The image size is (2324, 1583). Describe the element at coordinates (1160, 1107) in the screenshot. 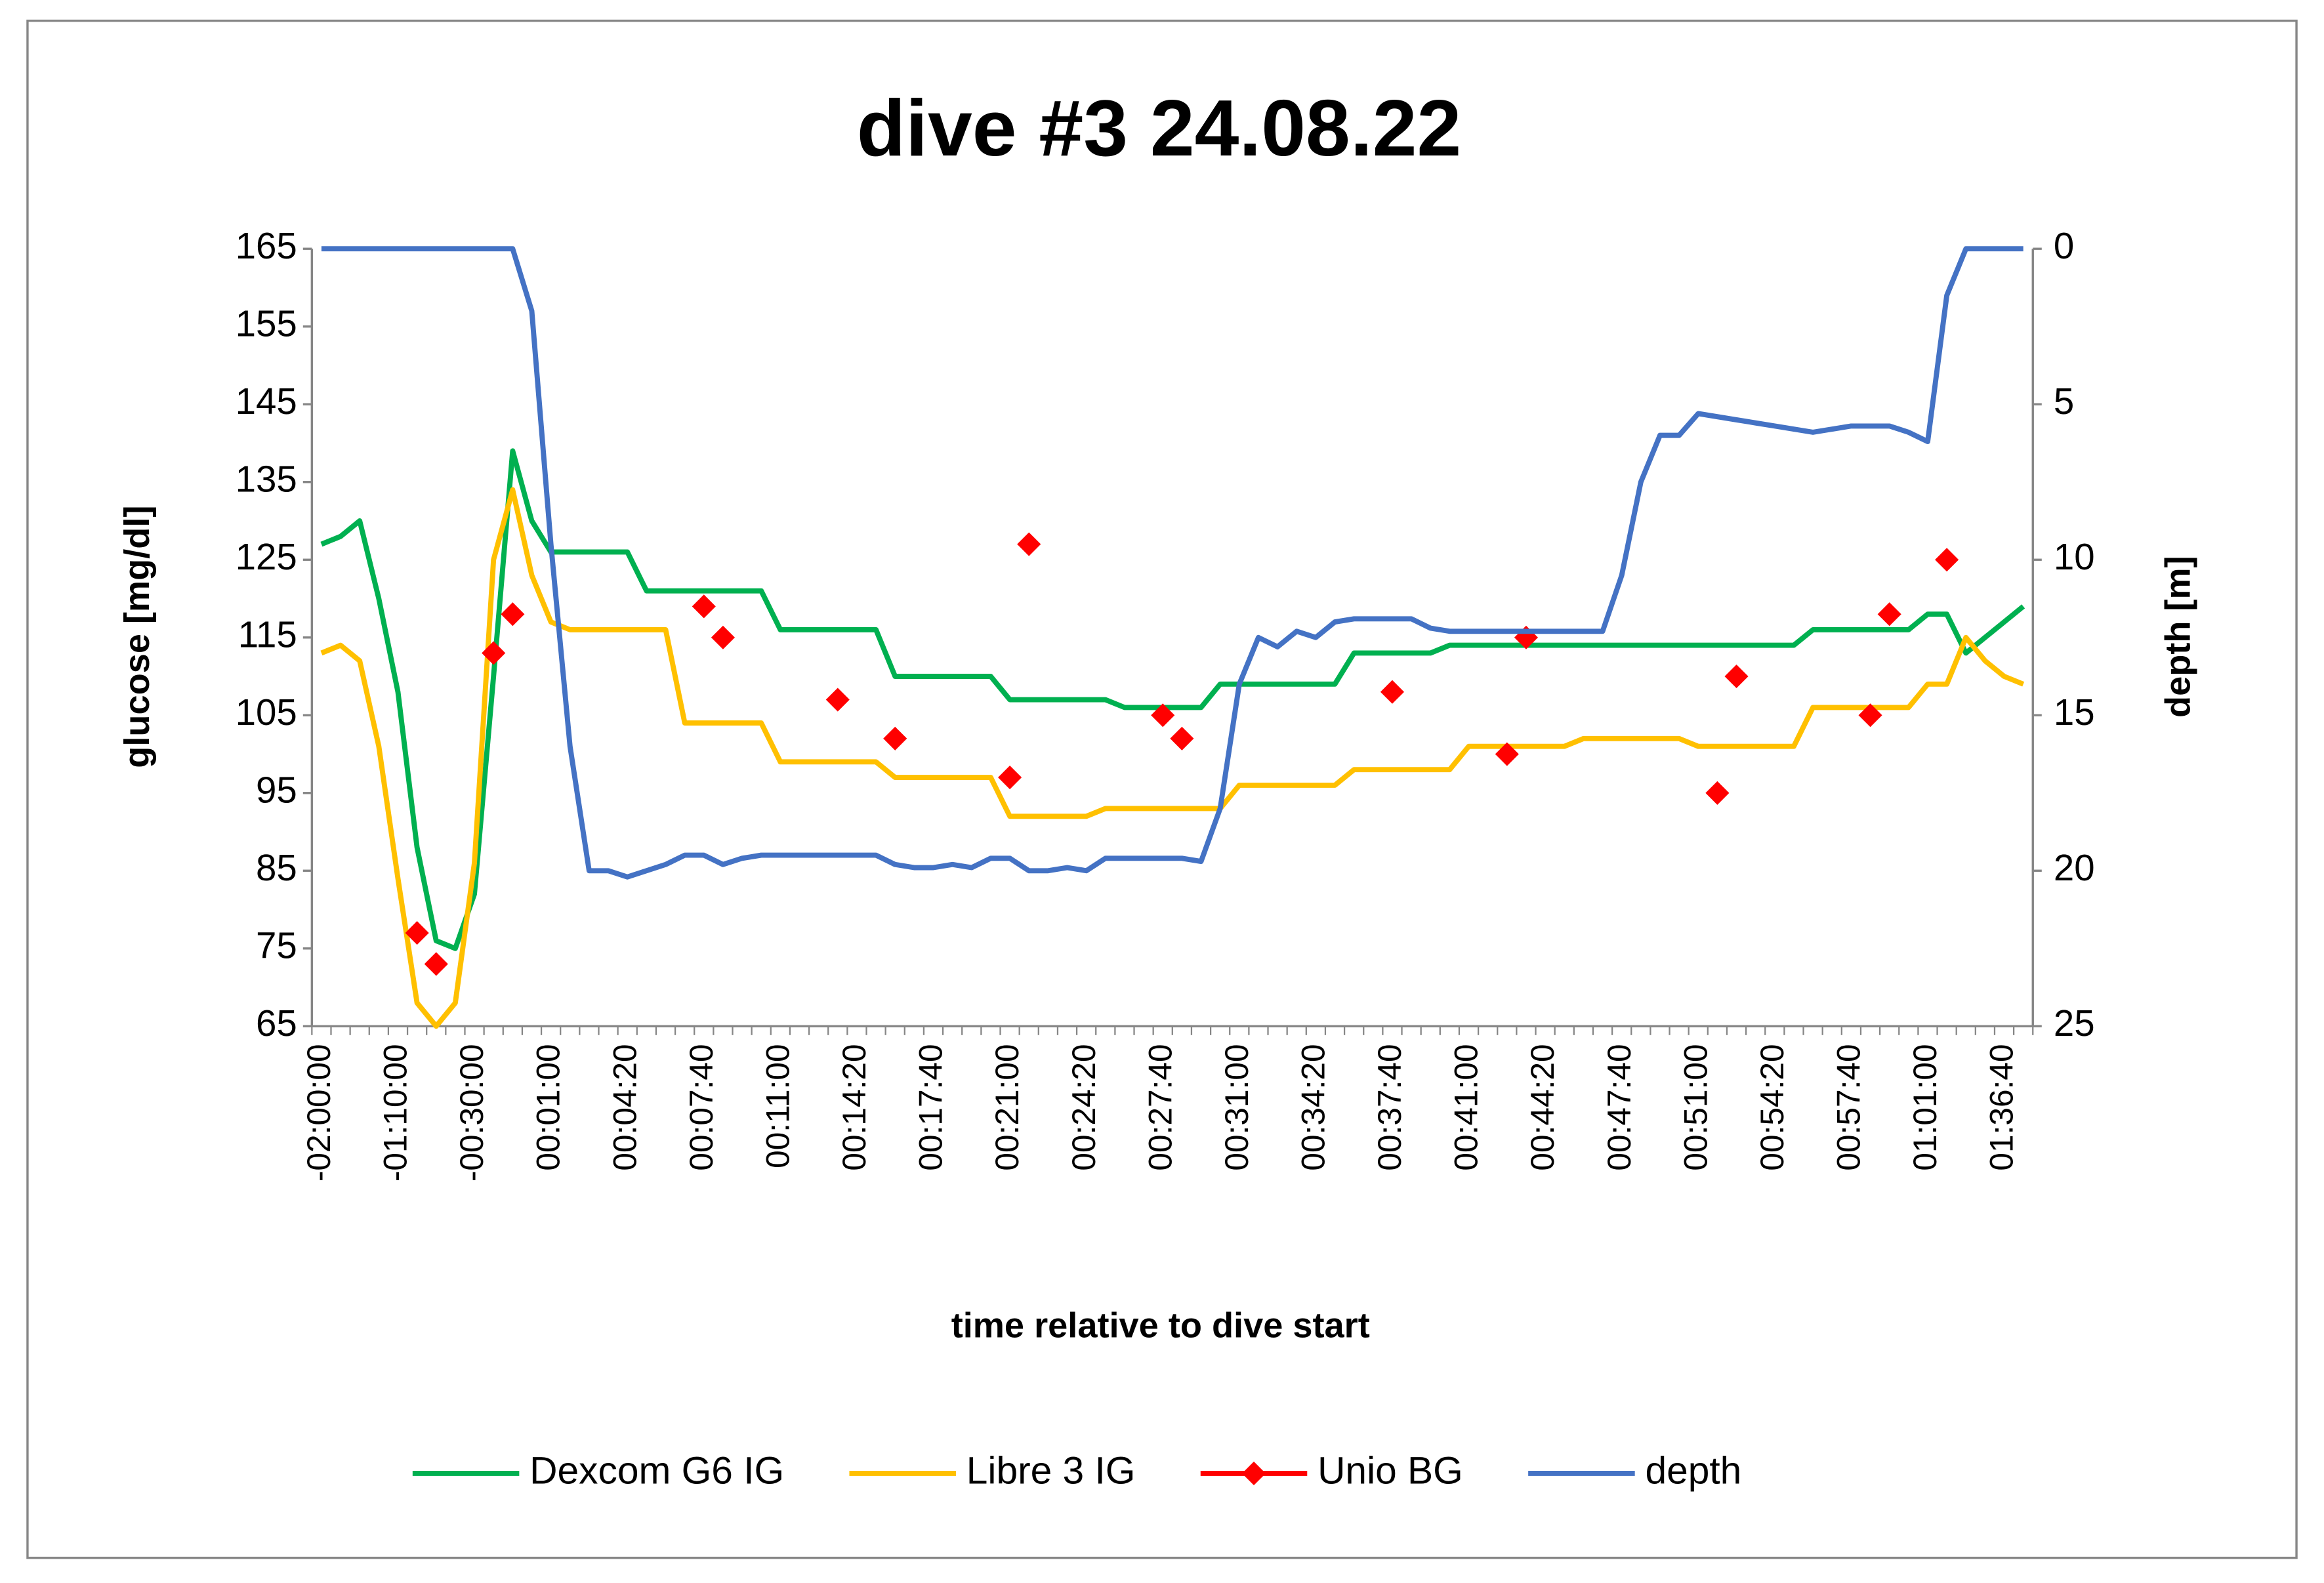

I see `x-tick-label: 00:27:40` at that location.